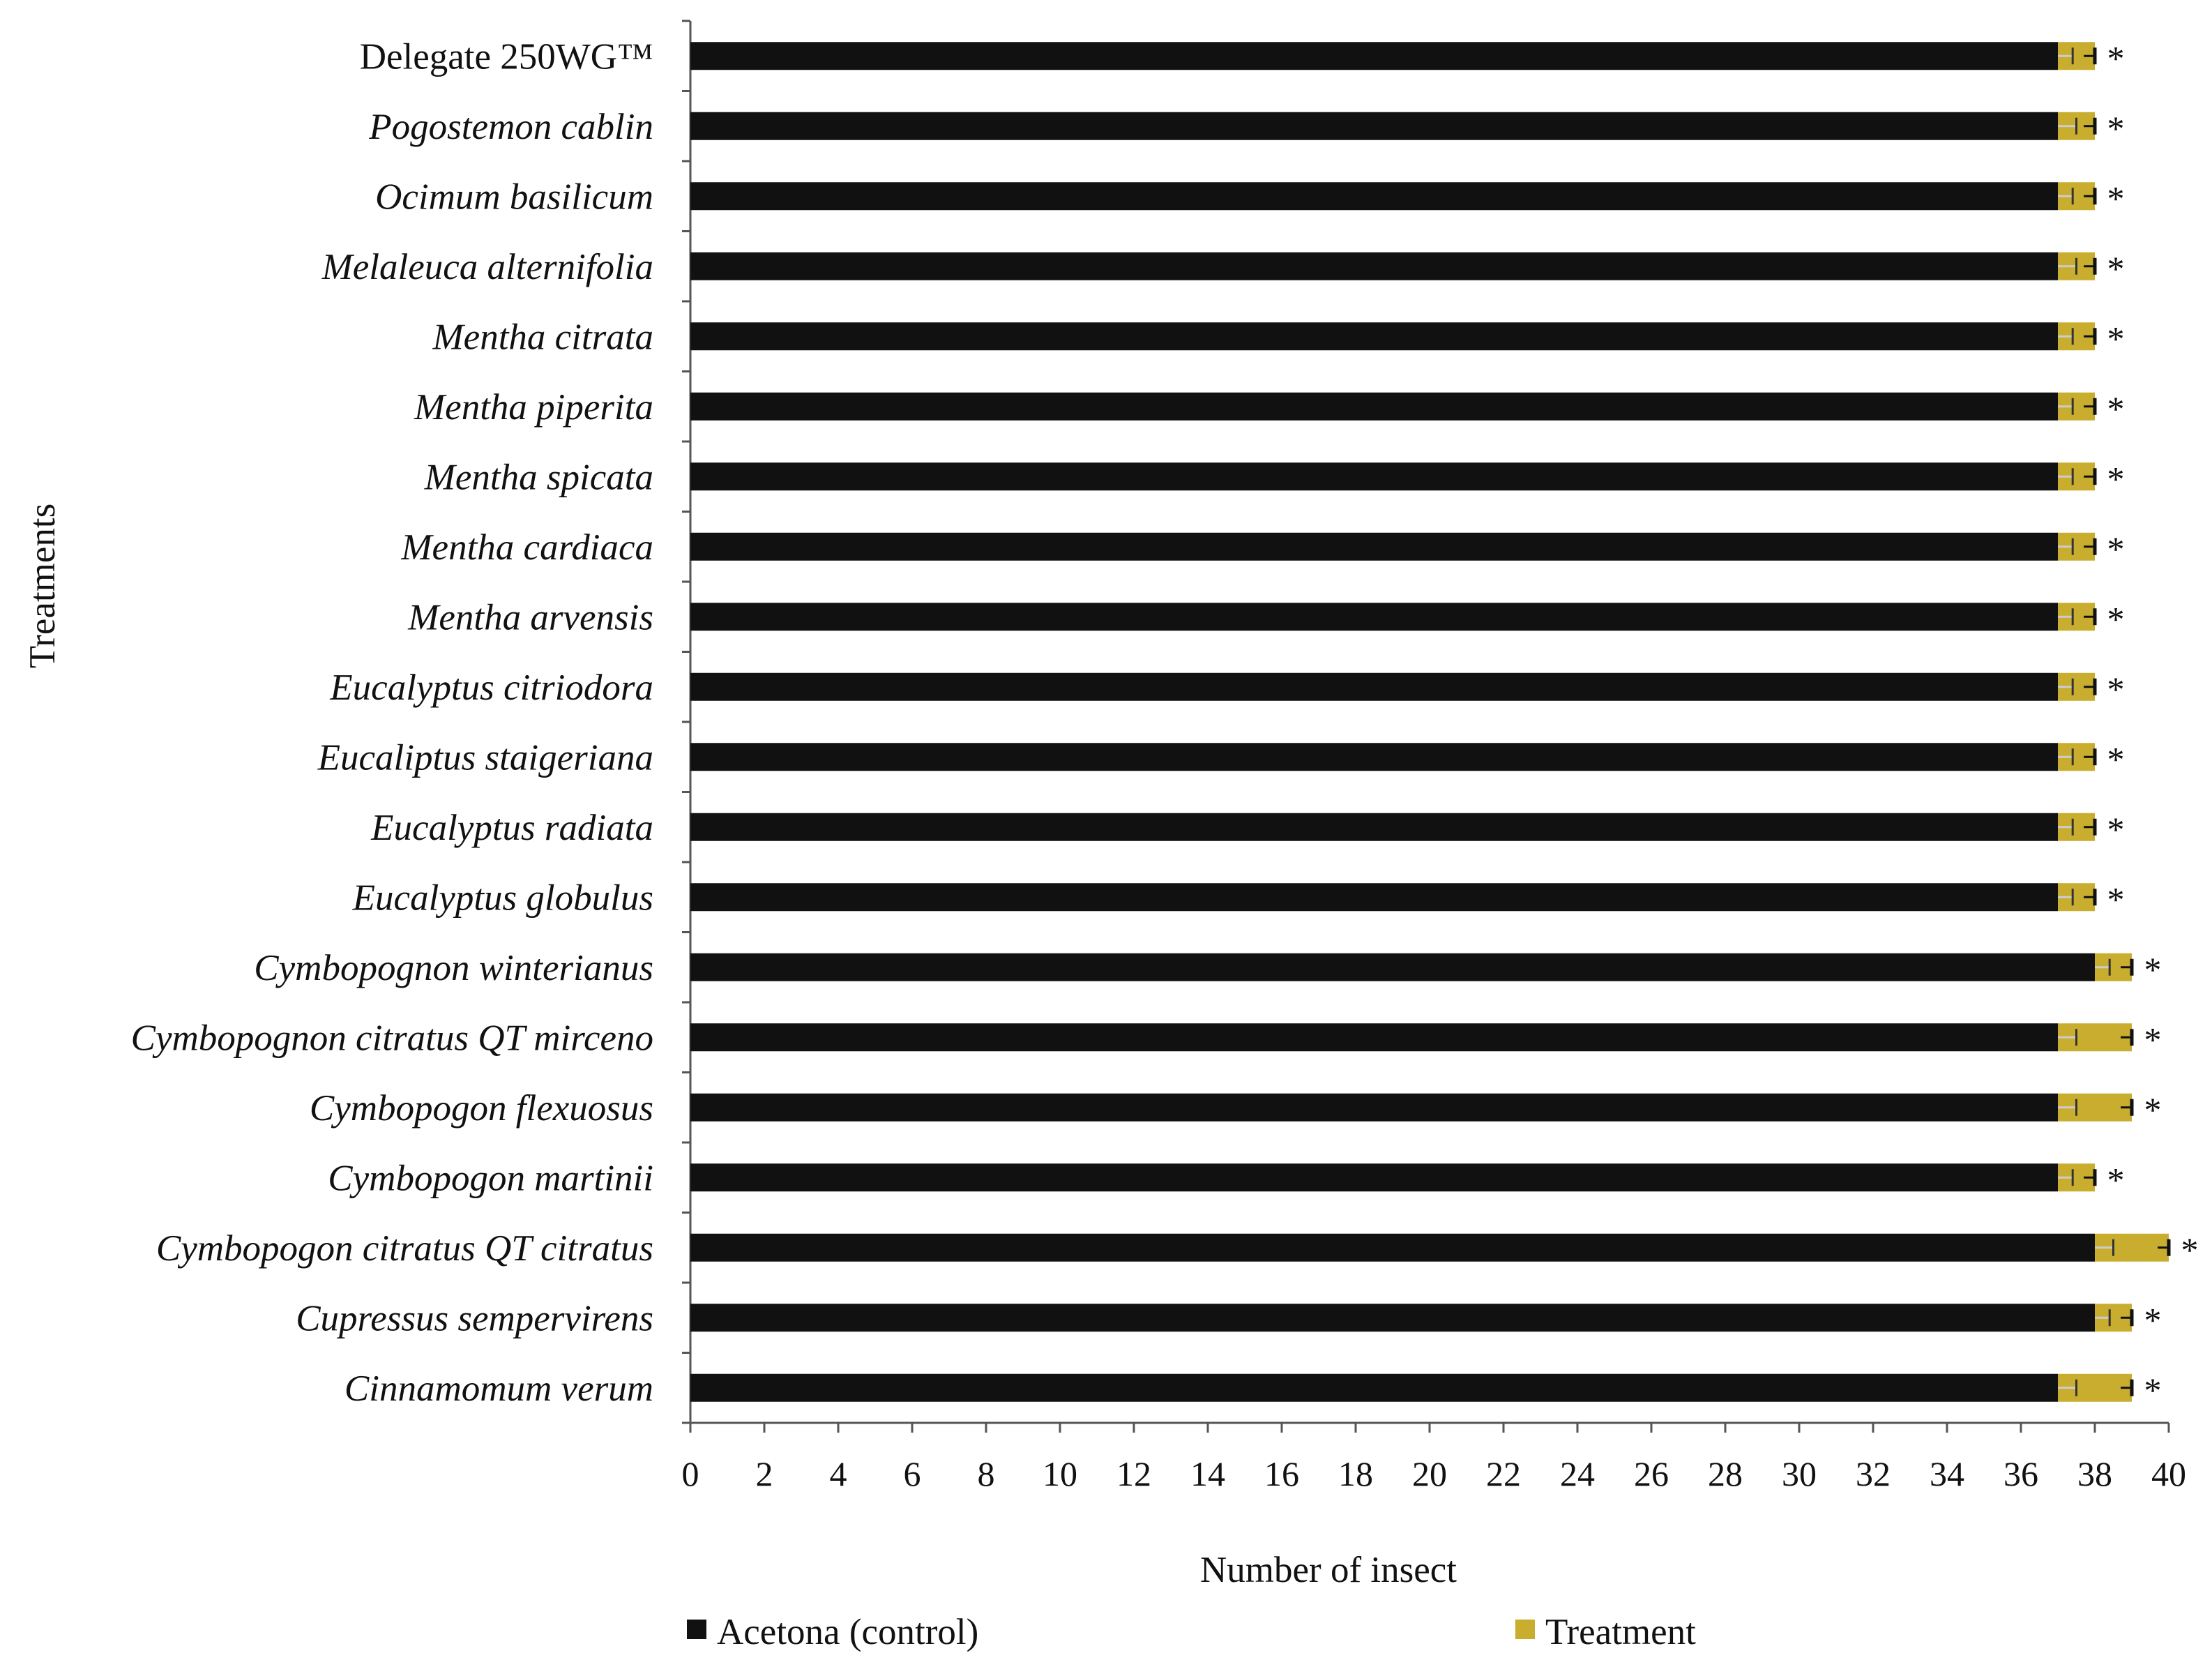  What do you see at coordinates (490, 1178) in the screenshot?
I see `category-label: Cymbopogon martinii` at bounding box center [490, 1178].